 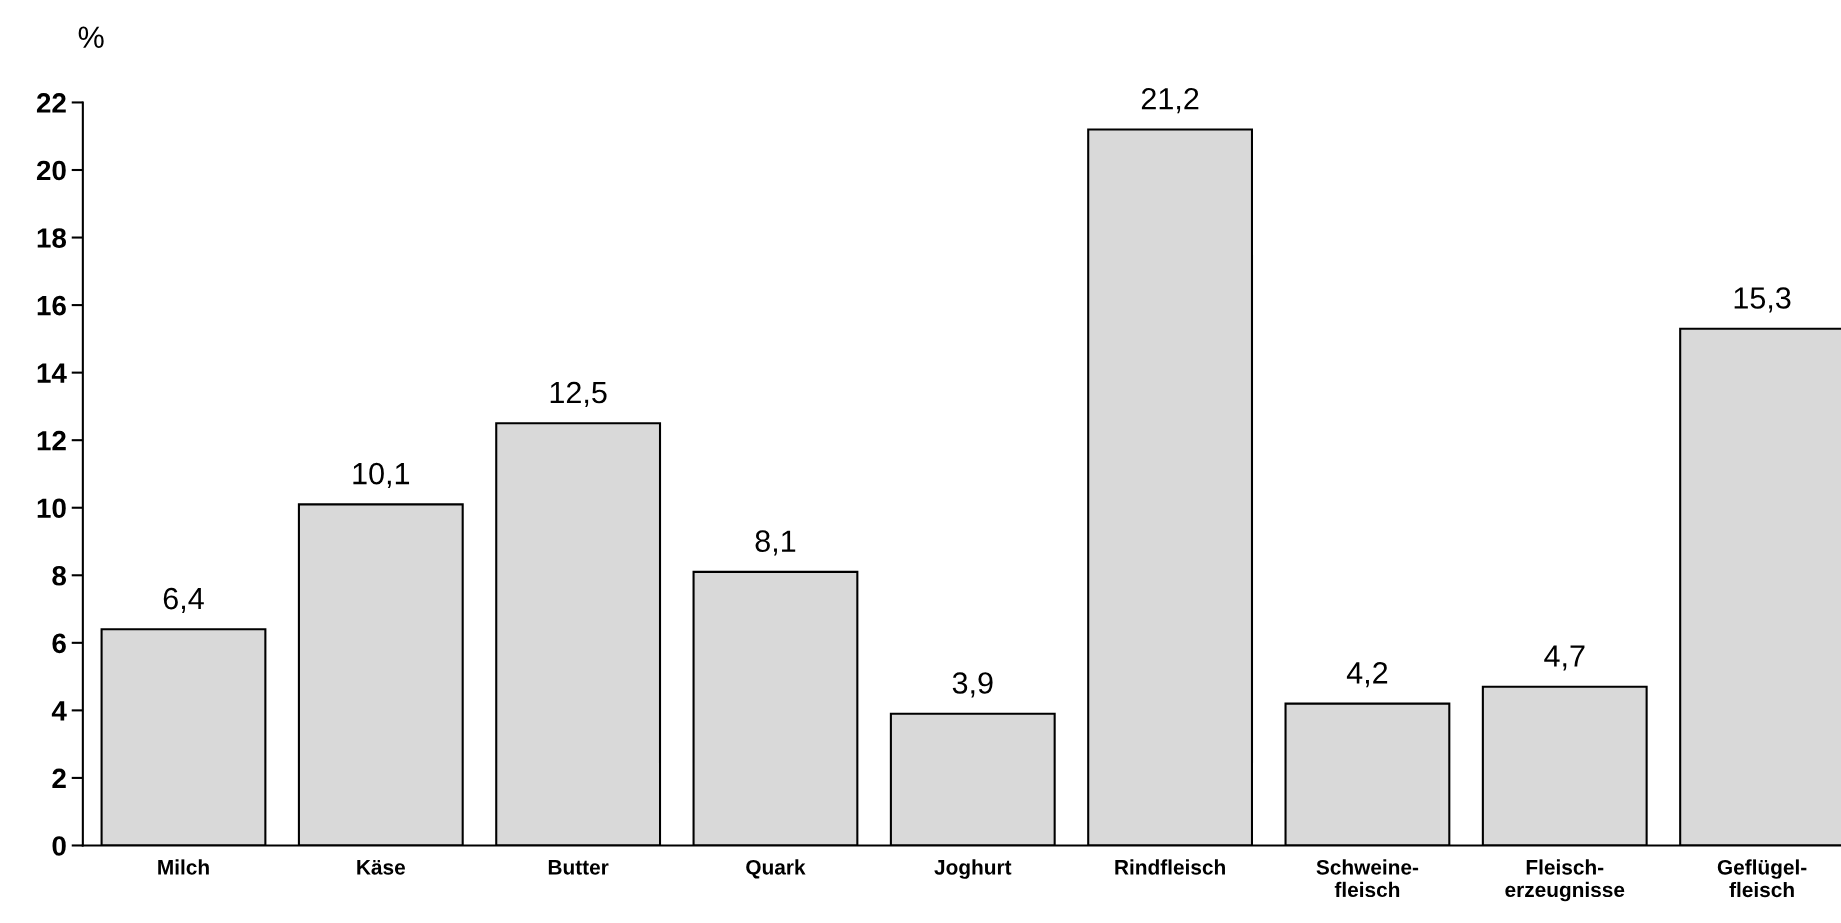 What do you see at coordinates (1170, 867) in the screenshot?
I see `x-tick-label: Rindfleisch` at bounding box center [1170, 867].